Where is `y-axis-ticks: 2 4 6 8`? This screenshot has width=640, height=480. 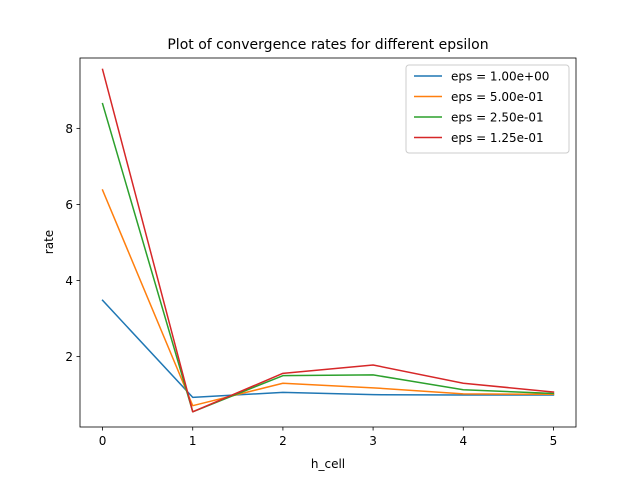
y-axis-ticks: 2 4 6 8 is located at coordinates (72, 243).